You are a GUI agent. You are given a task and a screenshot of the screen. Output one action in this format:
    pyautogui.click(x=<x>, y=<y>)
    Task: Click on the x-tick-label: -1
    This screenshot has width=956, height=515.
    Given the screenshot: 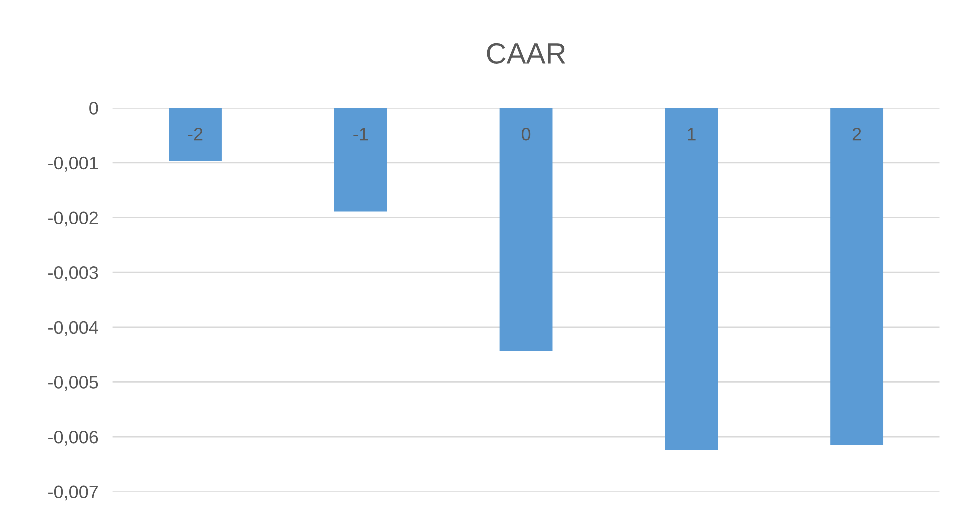 What is the action you would take?
    pyautogui.click(x=361, y=134)
    